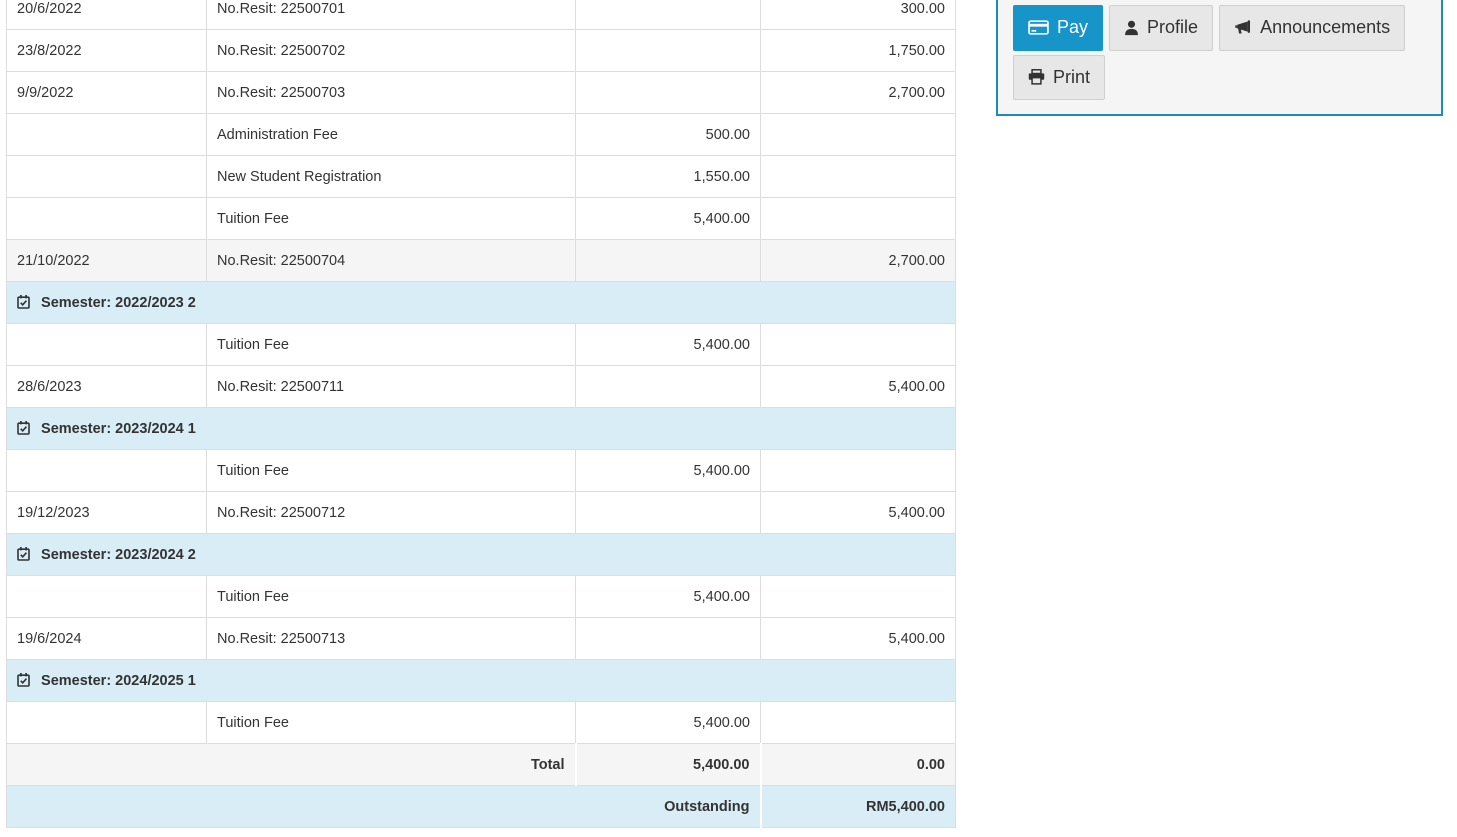 This screenshot has width=1457, height=837. I want to click on credit-card-icon, so click(1038, 27).